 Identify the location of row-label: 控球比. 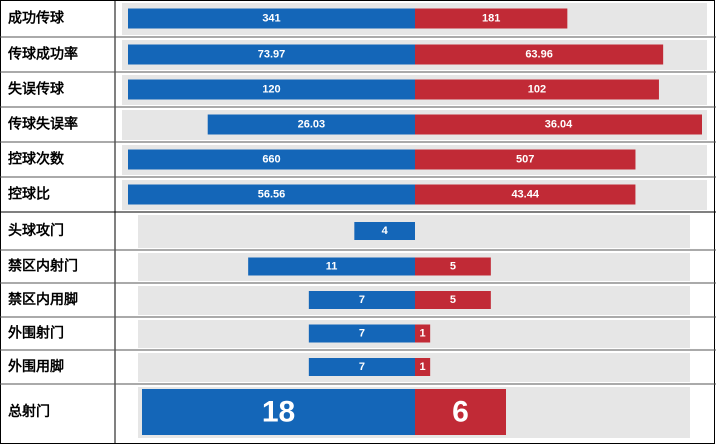
(29, 194).